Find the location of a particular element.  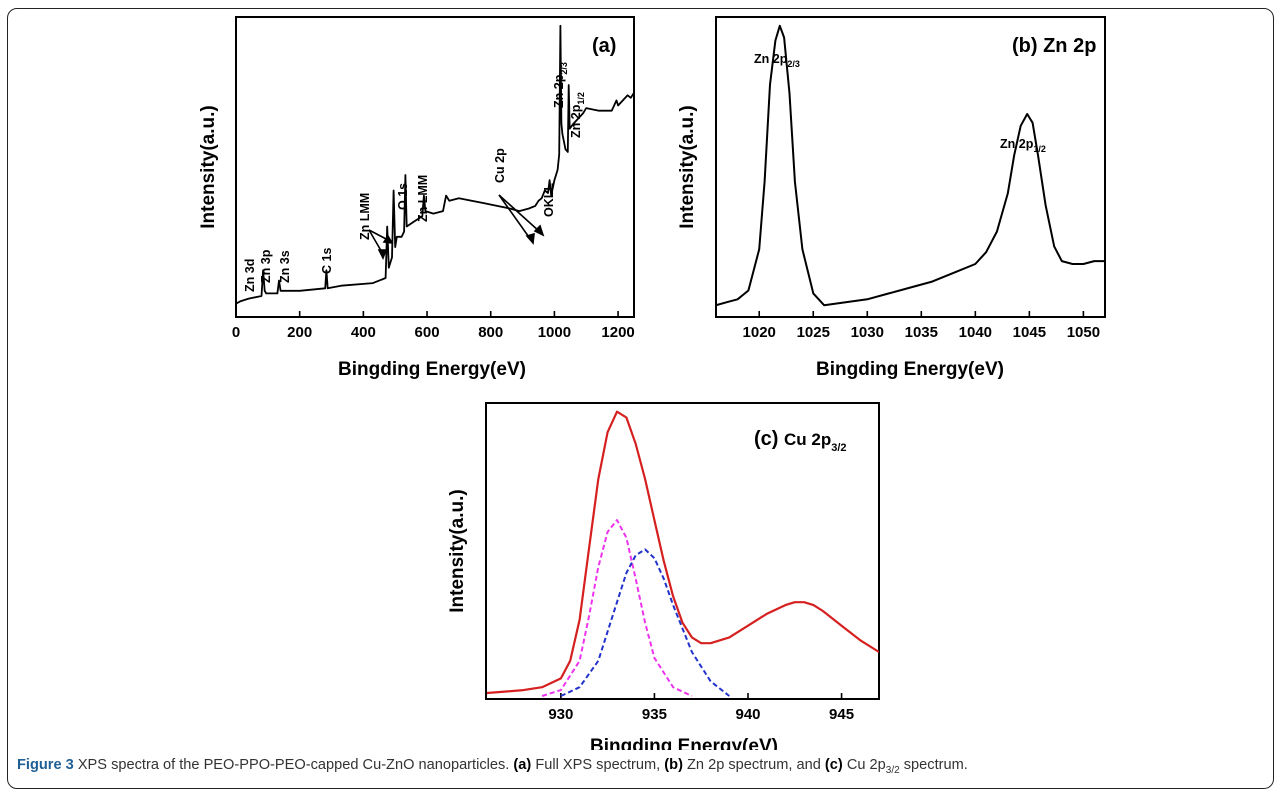

caption-a-text: Full XPS spectrum, is located at coordinates (598, 765).